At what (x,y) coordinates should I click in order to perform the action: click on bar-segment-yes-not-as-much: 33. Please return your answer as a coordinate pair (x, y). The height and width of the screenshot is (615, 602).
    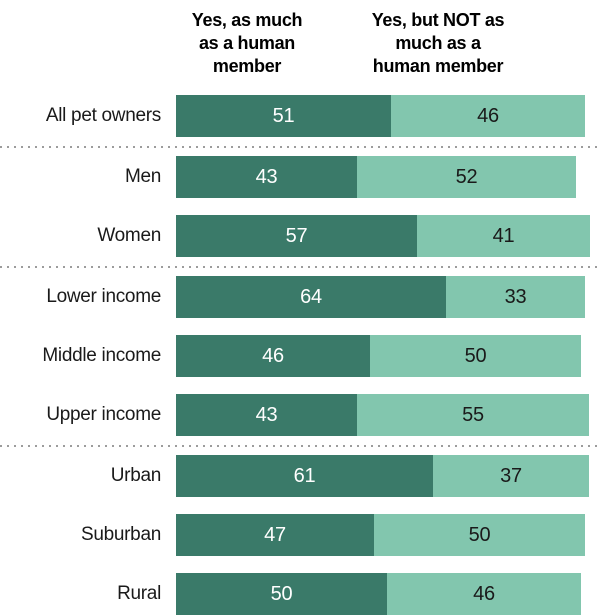
    Looking at the image, I should click on (515, 297).